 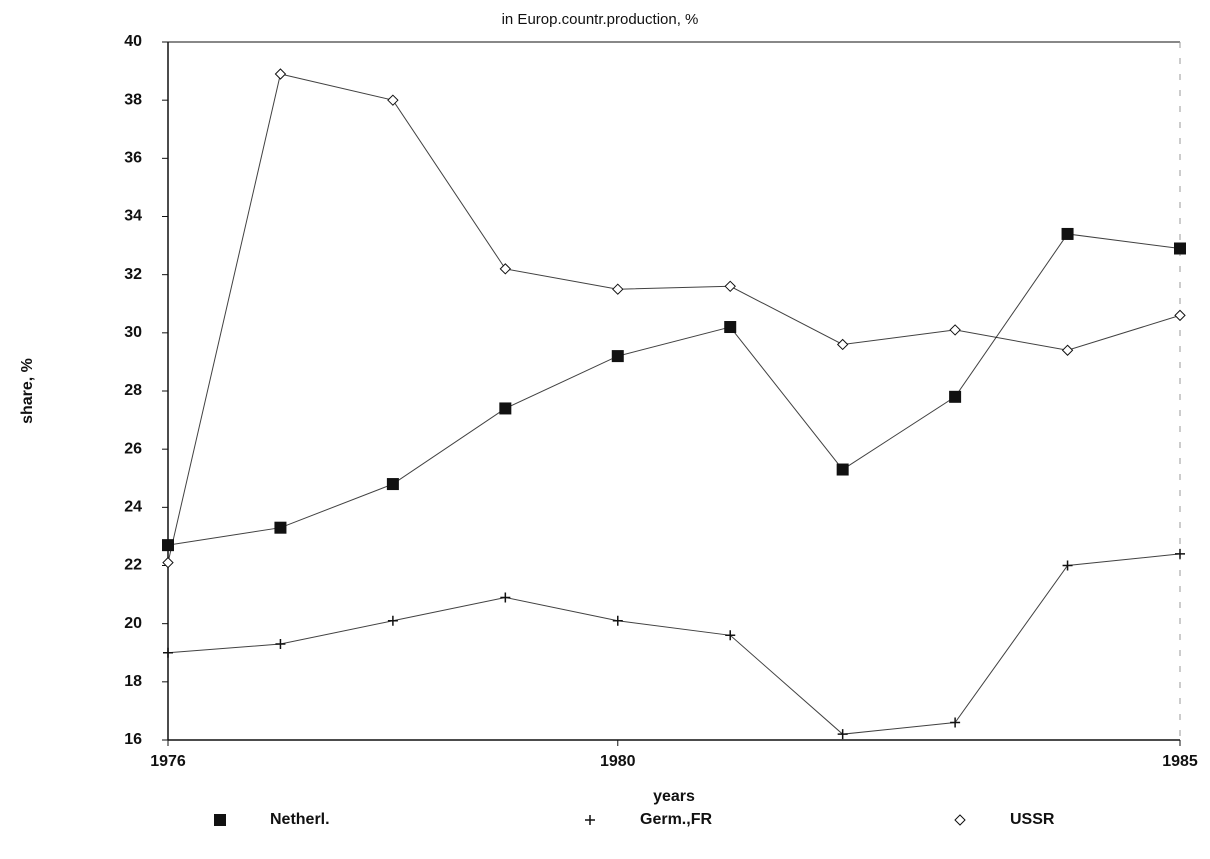 I want to click on y-tick-label: 22, so click(x=133, y=565).